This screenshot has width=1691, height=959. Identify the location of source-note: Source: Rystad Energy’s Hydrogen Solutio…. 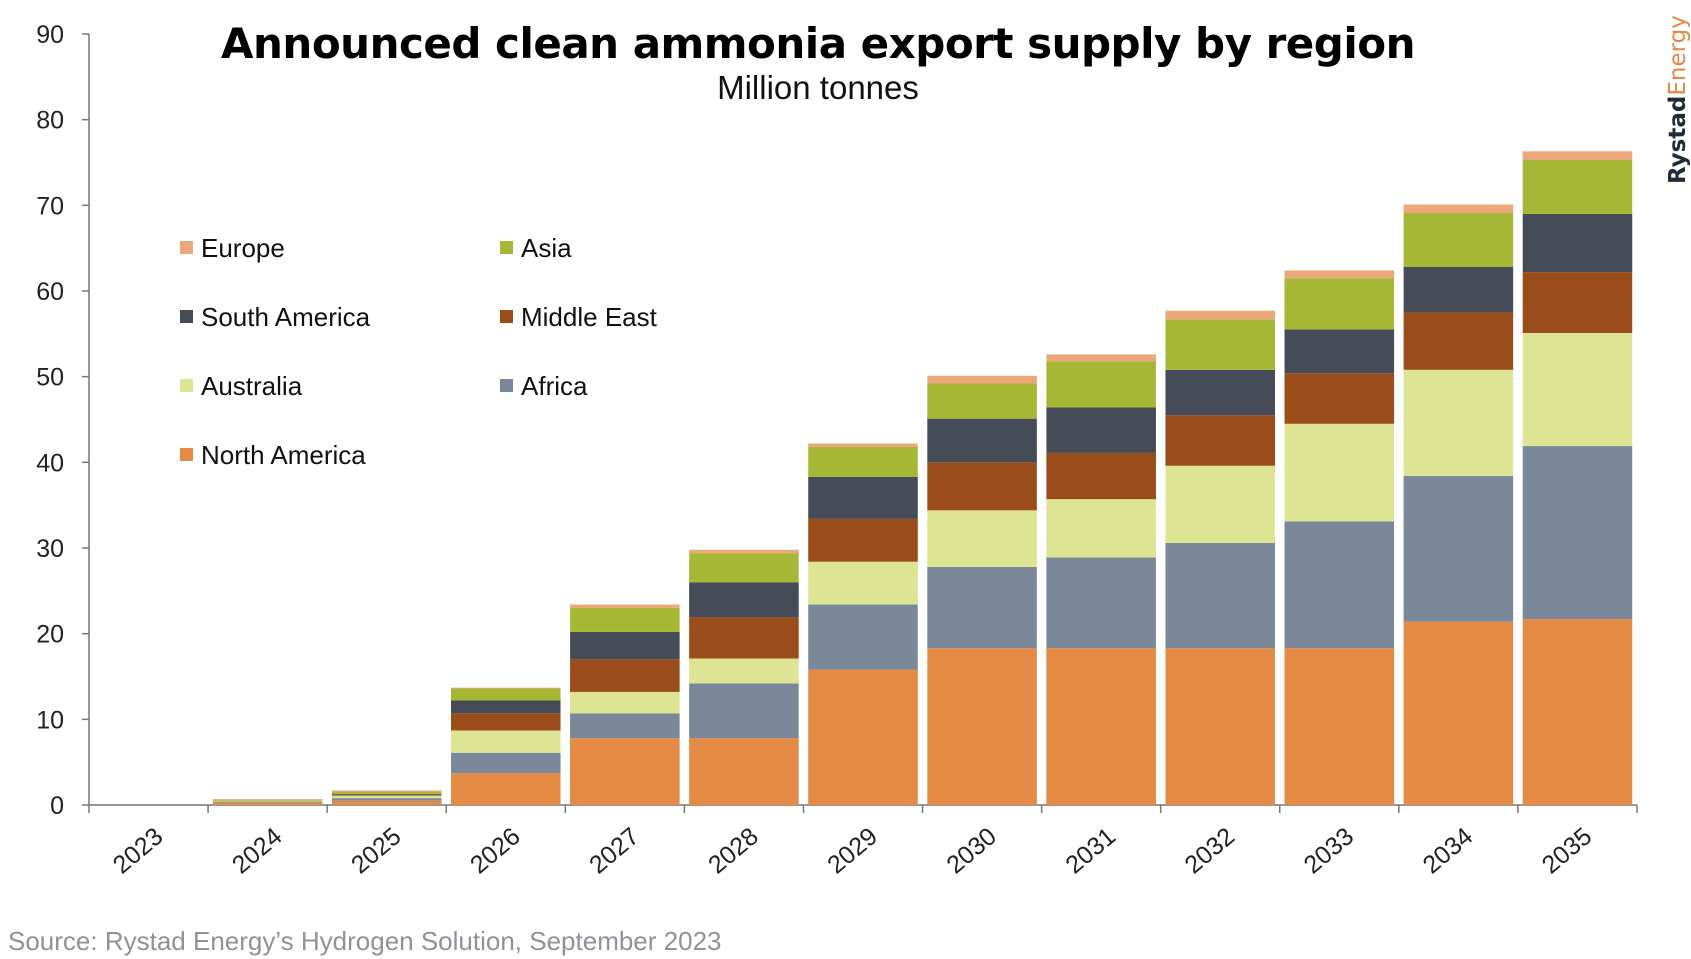
(365, 941).